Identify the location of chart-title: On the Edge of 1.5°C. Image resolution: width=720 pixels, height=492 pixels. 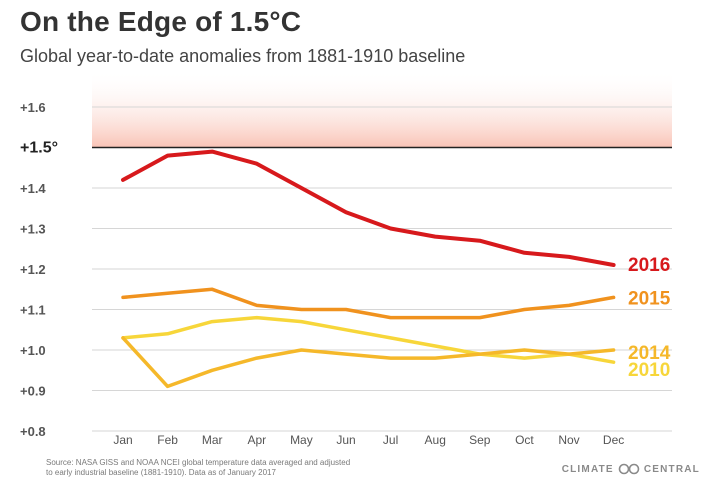
(161, 21).